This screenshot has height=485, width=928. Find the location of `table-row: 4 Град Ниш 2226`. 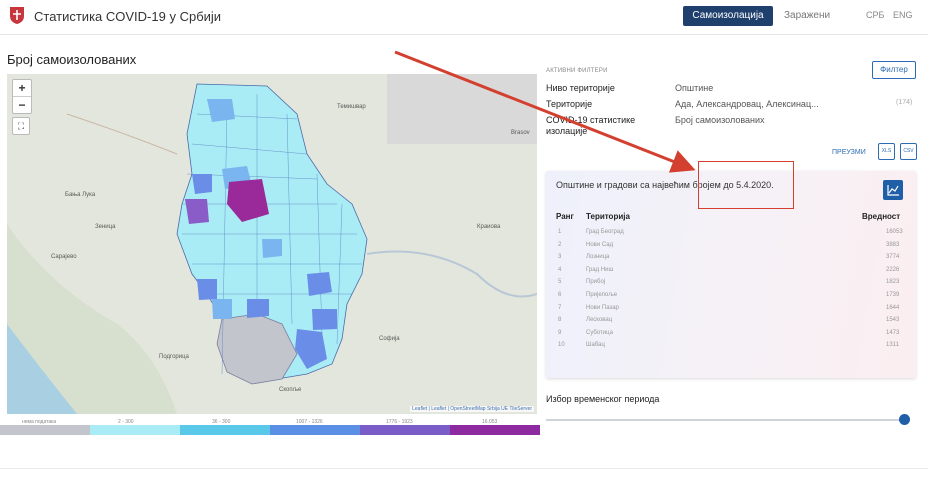

table-row: 4 Град Ниш 2226 is located at coordinates (731, 273).